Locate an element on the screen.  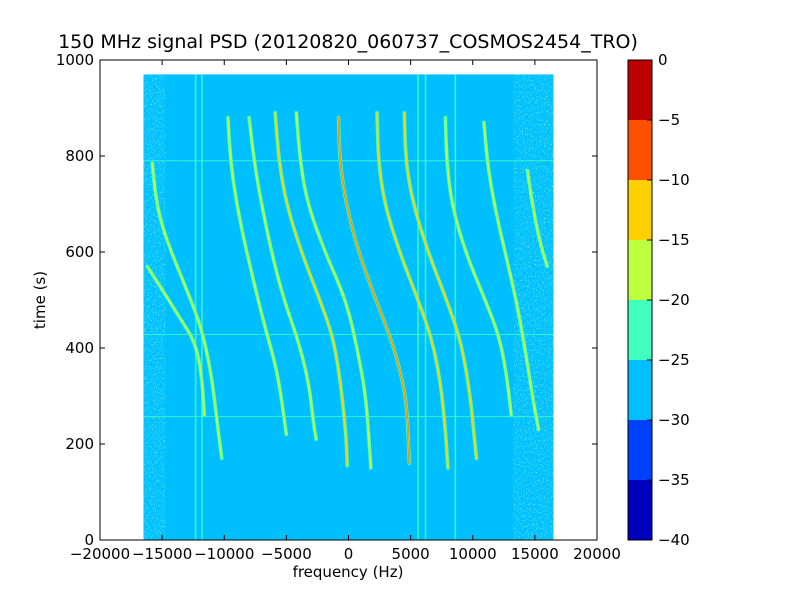
colorbar-tick-label: −5 is located at coordinates (669, 120).